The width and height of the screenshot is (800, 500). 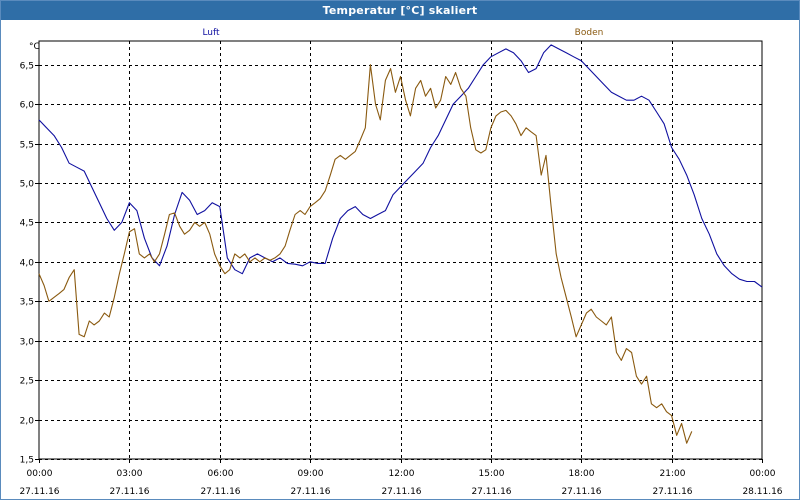 I want to click on x-tick-time-label: 06:00, so click(x=221, y=474).